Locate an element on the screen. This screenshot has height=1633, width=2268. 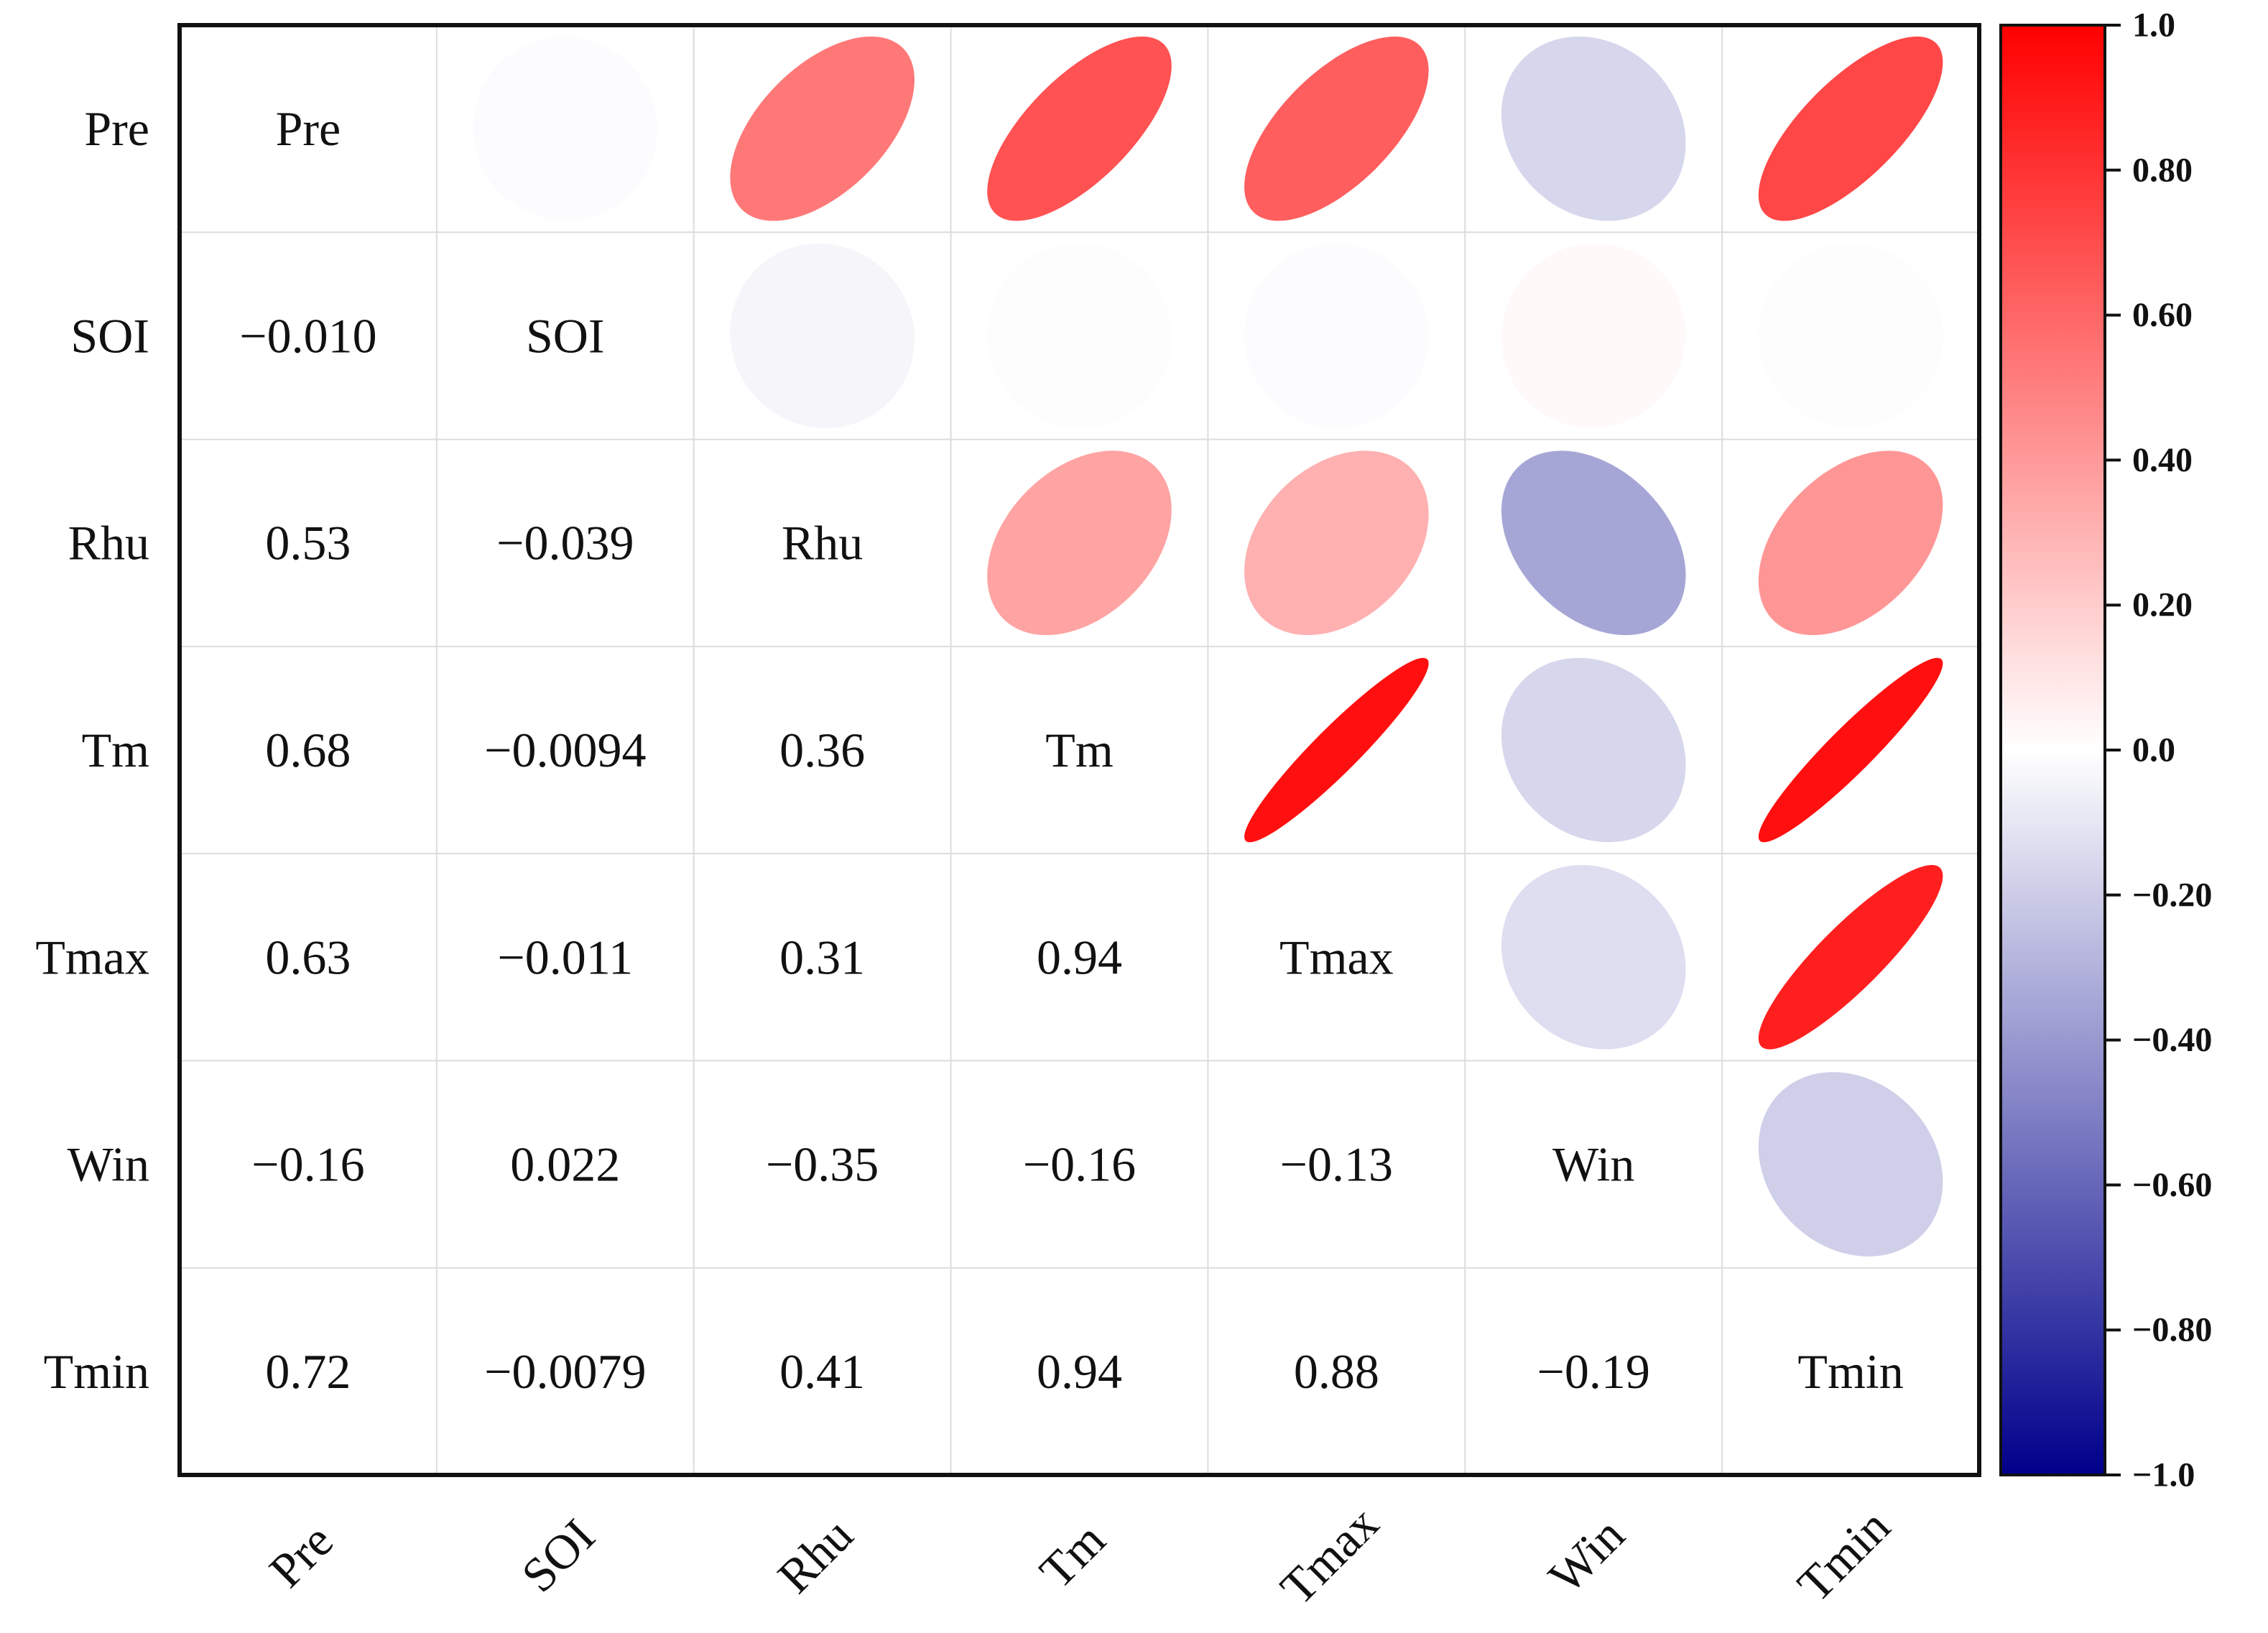
row-label: Win is located at coordinates (108, 1164).